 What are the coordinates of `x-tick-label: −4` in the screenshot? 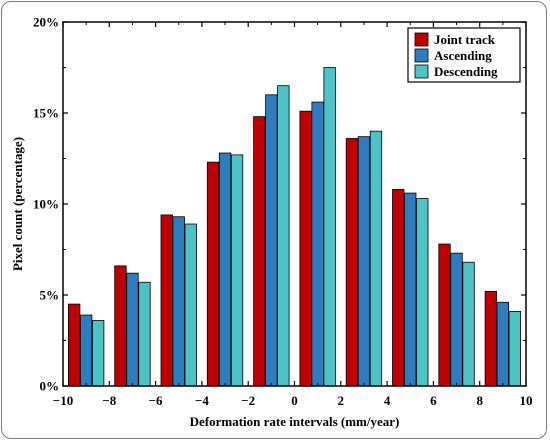 It's located at (202, 400).